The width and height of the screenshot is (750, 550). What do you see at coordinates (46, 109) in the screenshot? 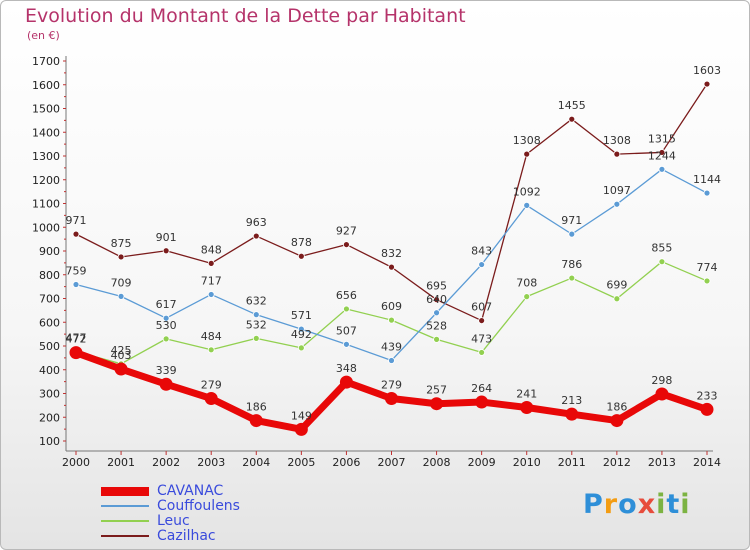
I see `y-tick-label: 1500` at bounding box center [46, 109].